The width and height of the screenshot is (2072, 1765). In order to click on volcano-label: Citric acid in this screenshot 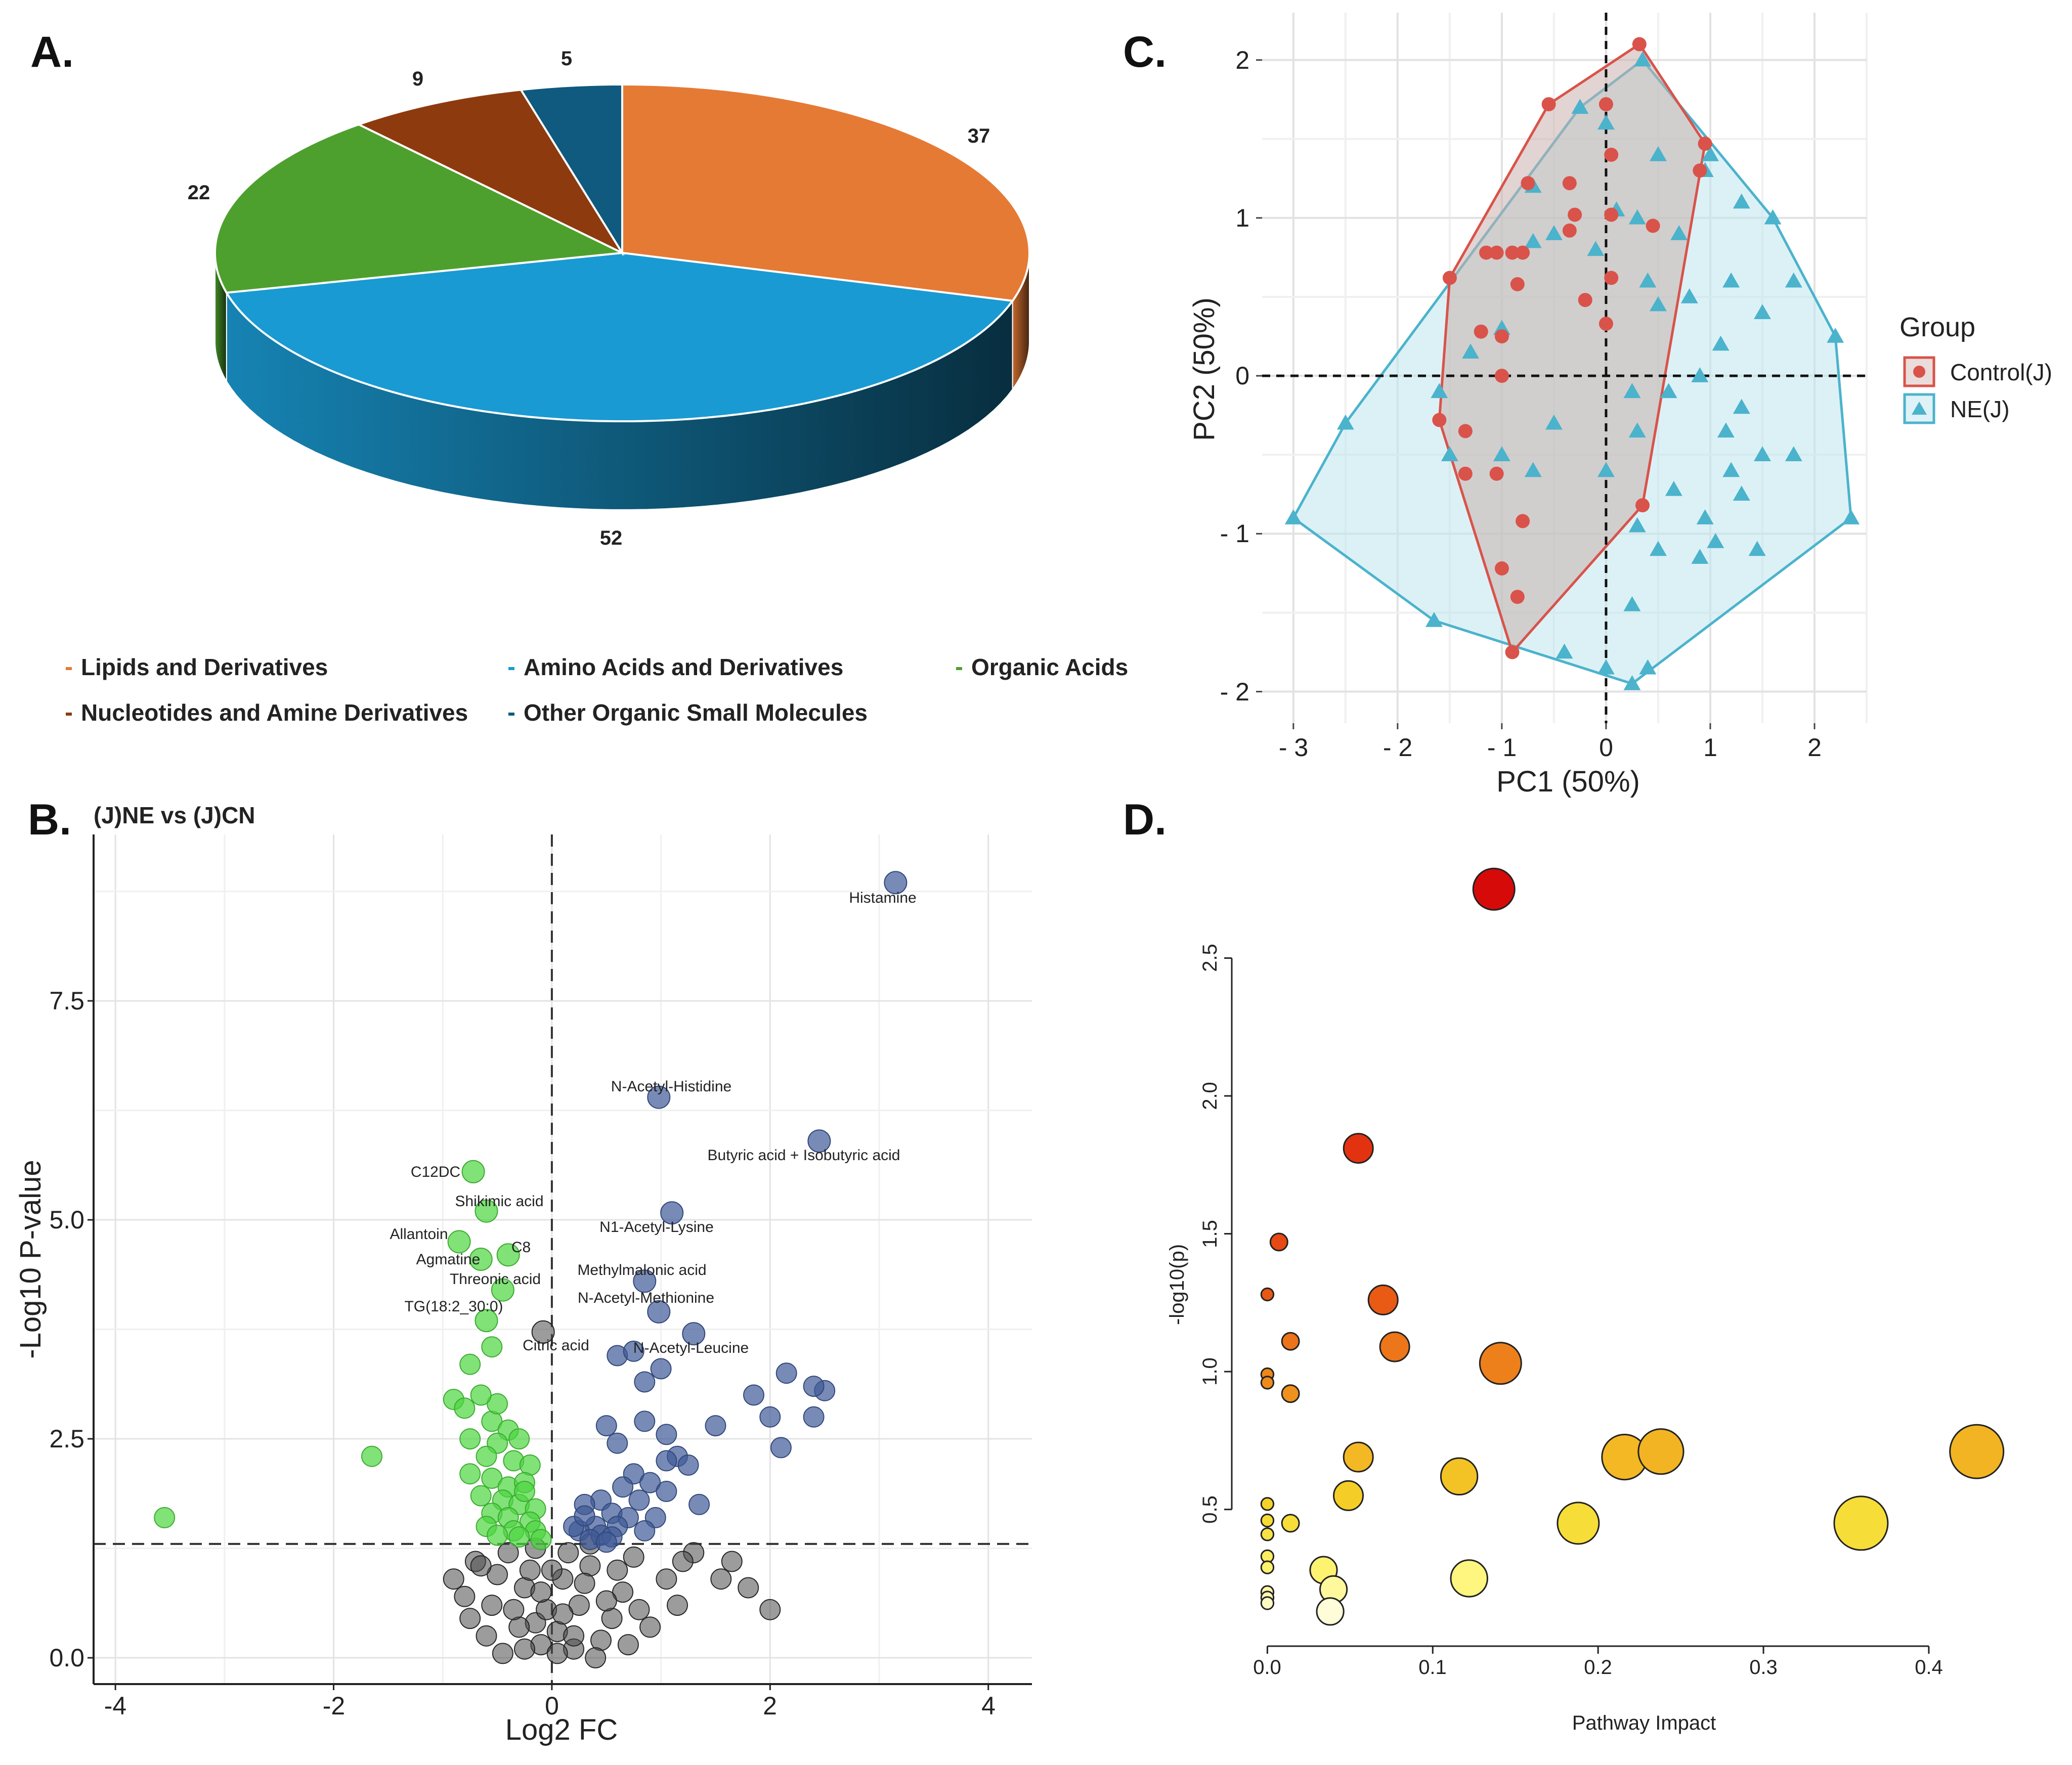, I will do `click(556, 1345)`.